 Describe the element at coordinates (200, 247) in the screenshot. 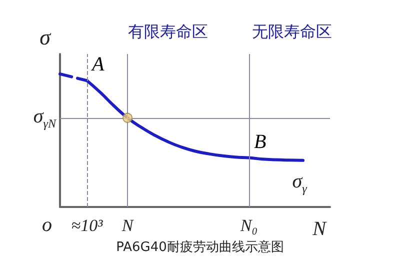

I see `text: PA6G40耐疲劳动曲线示意图` at that location.